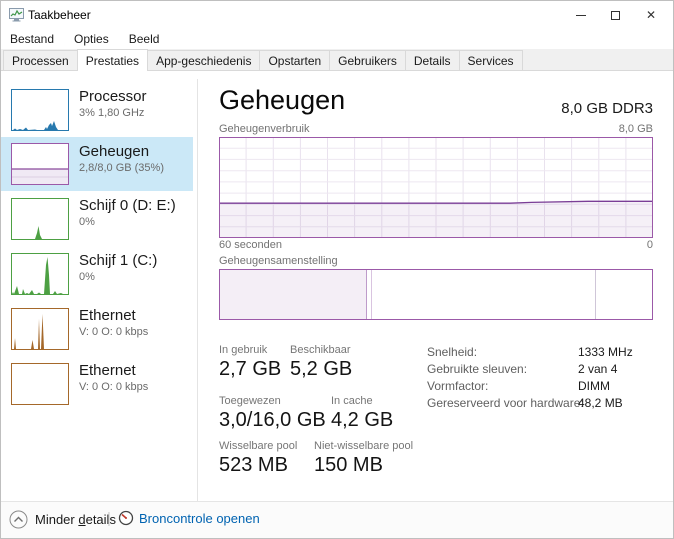 The width and height of the screenshot is (674, 539). Describe the element at coordinates (121, 168) in the screenshot. I see `sidebar-sub: 2,8/8,0 GB (35%)` at that location.